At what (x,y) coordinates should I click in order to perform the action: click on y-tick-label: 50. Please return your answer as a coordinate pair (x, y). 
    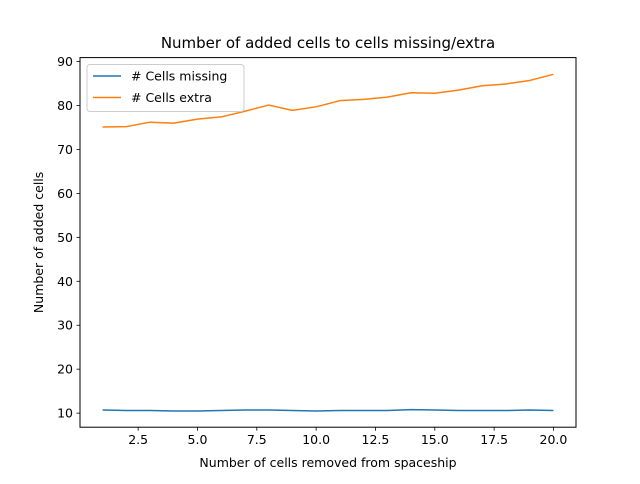
    Looking at the image, I should click on (65, 237).